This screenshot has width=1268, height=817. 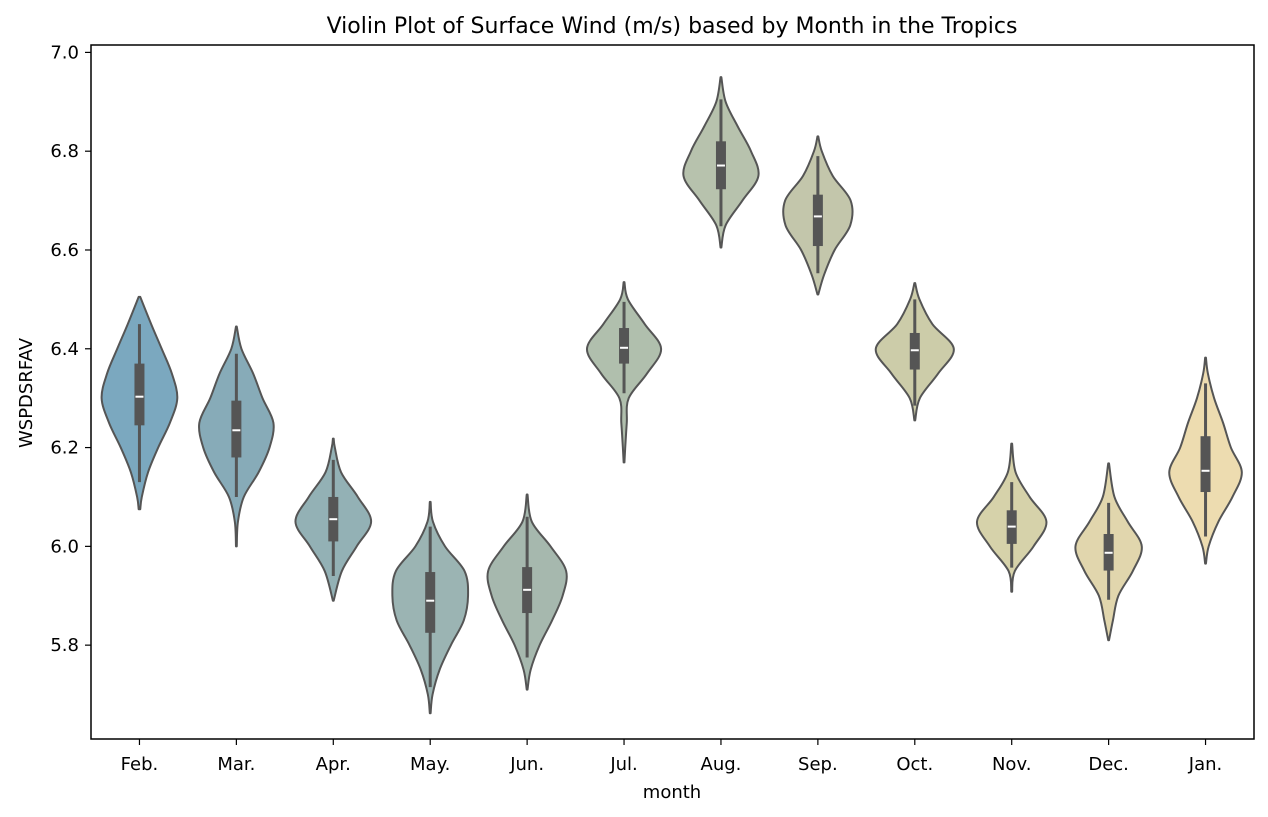 I want to click on violin-jun, so click(x=527, y=592).